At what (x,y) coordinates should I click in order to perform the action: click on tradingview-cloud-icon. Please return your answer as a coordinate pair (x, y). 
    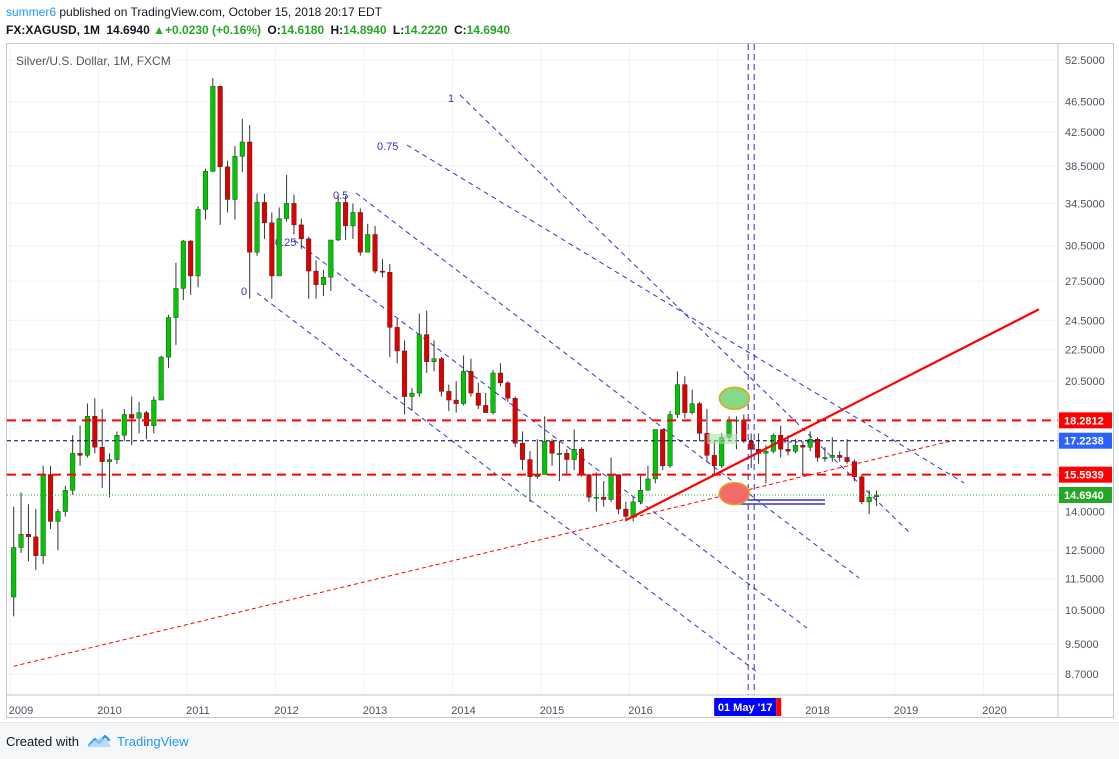
    Looking at the image, I should click on (99, 741).